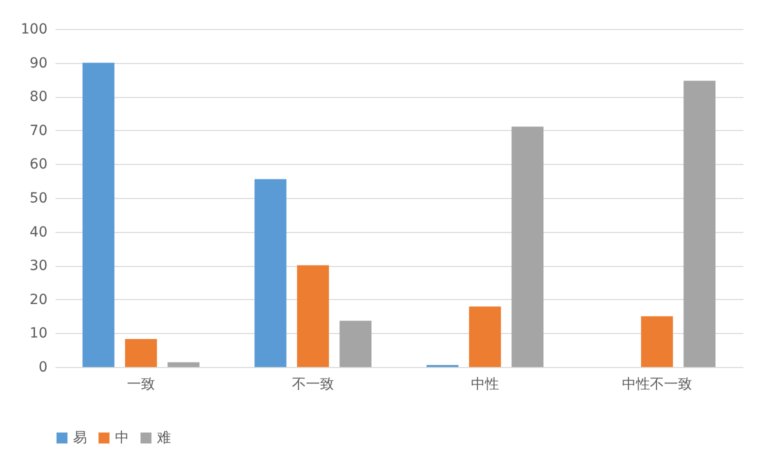 The height and width of the screenshot is (467, 765). Describe the element at coordinates (657, 384) in the screenshot. I see `x-tick-label: 中性不一致` at that location.